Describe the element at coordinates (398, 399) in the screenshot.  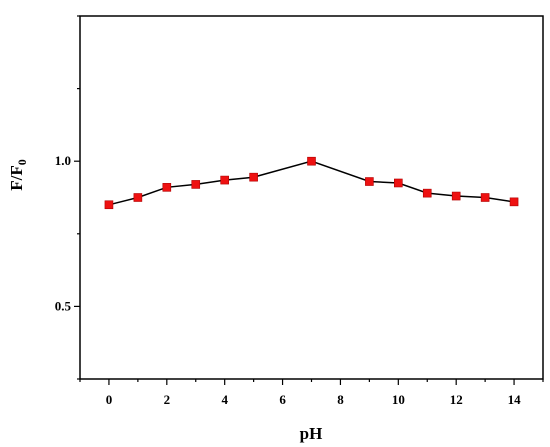
I see `x-tick-label: 10` at that location.